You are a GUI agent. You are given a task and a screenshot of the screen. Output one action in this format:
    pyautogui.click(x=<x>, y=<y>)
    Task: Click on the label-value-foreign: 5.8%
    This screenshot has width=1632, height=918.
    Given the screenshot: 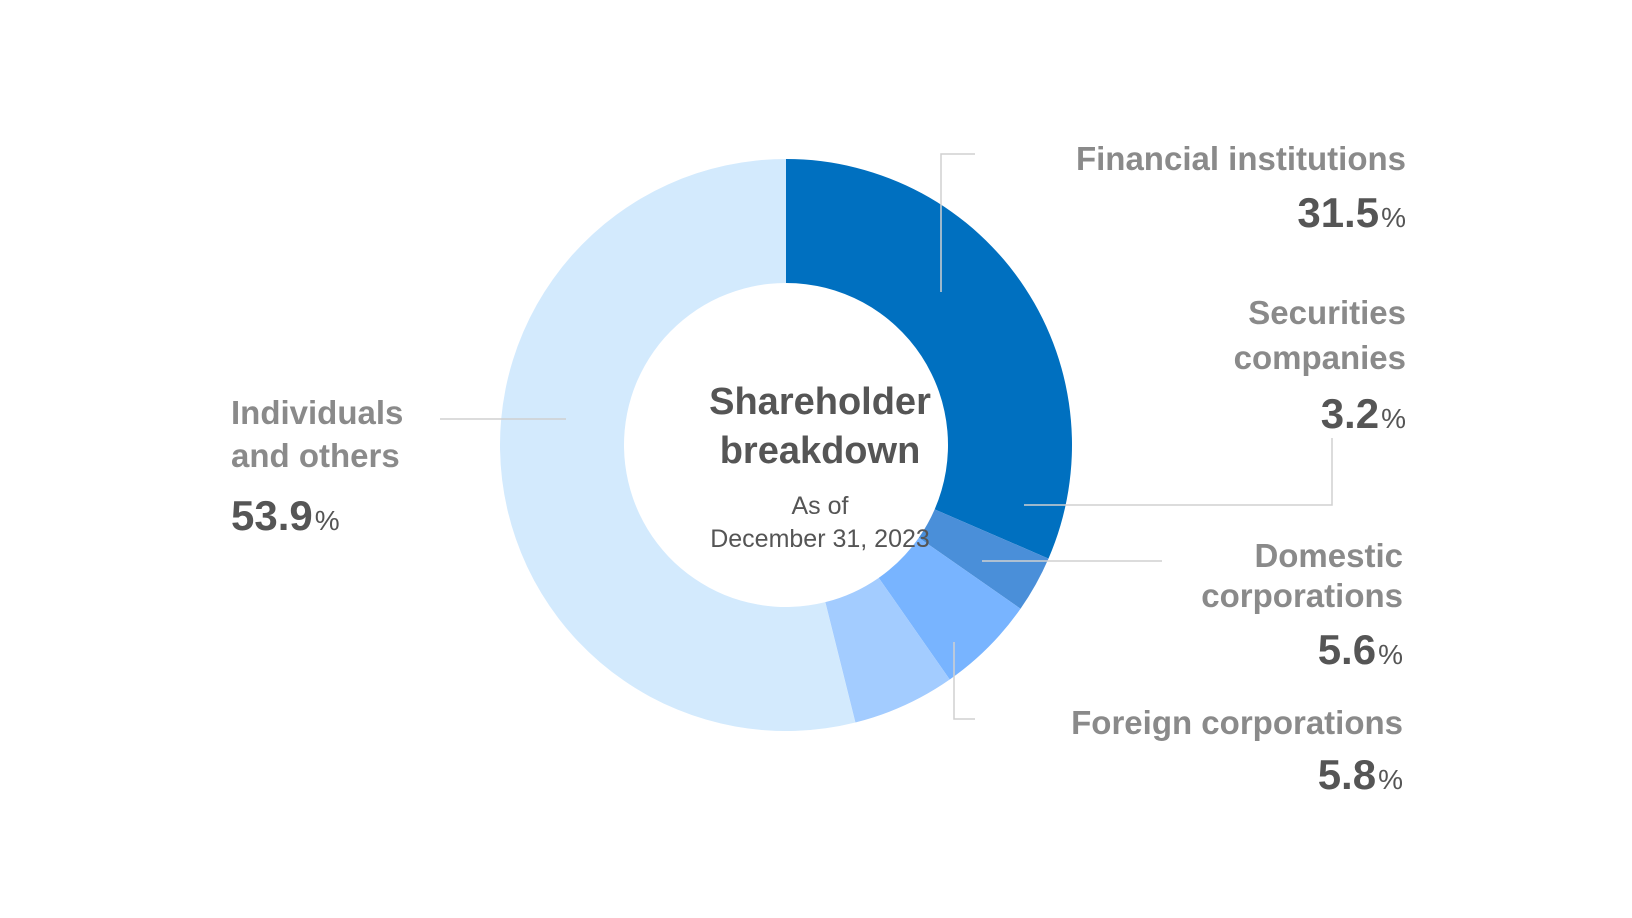 What is the action you would take?
    pyautogui.click(x=1237, y=777)
    